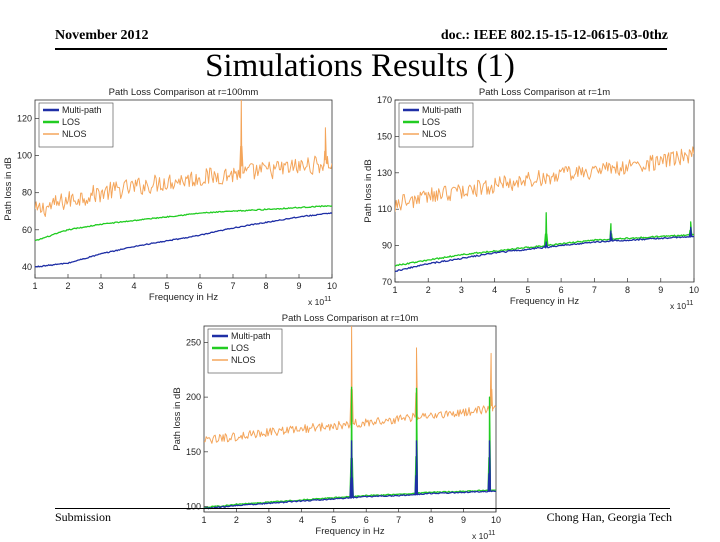 This screenshot has width=720, height=542. Describe the element at coordinates (384, 100) in the screenshot. I see `y-tick-label: 170` at that location.